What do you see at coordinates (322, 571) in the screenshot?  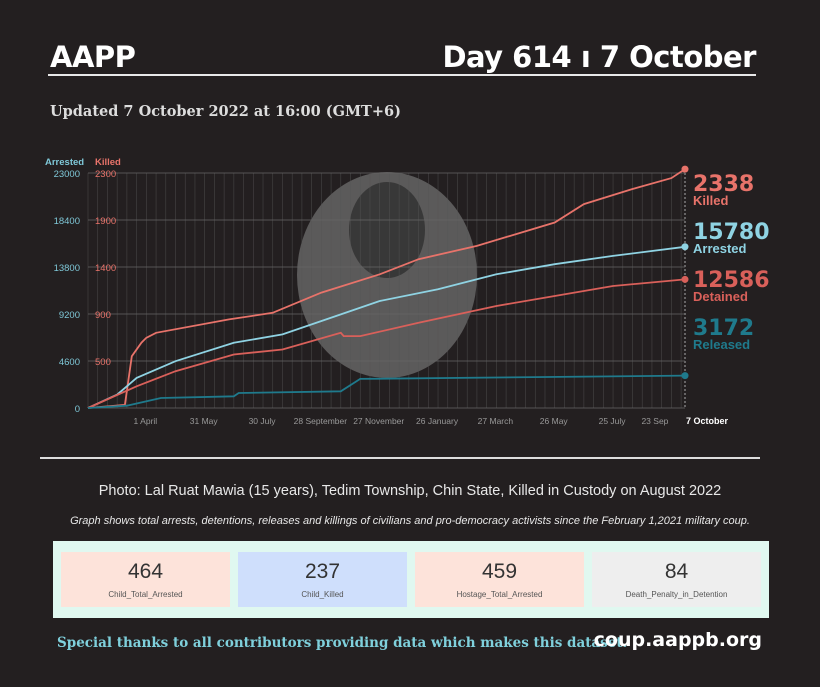 I see `kpi-value: 237` at bounding box center [322, 571].